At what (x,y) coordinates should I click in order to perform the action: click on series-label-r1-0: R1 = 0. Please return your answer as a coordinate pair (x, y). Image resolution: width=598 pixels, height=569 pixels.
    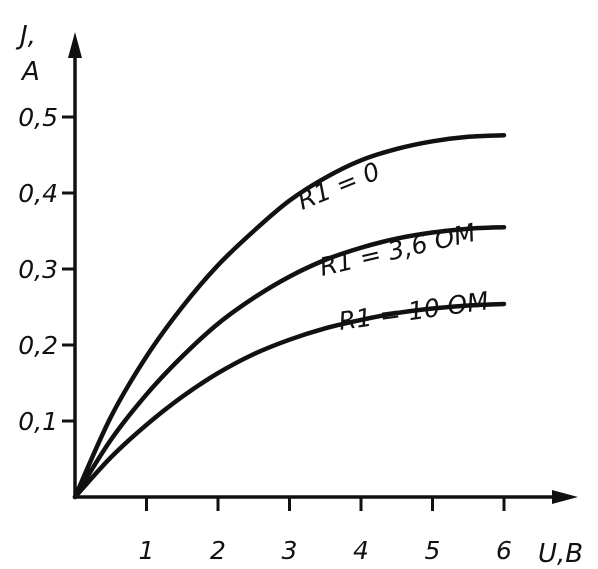
    Looking at the image, I should click on (338, 185).